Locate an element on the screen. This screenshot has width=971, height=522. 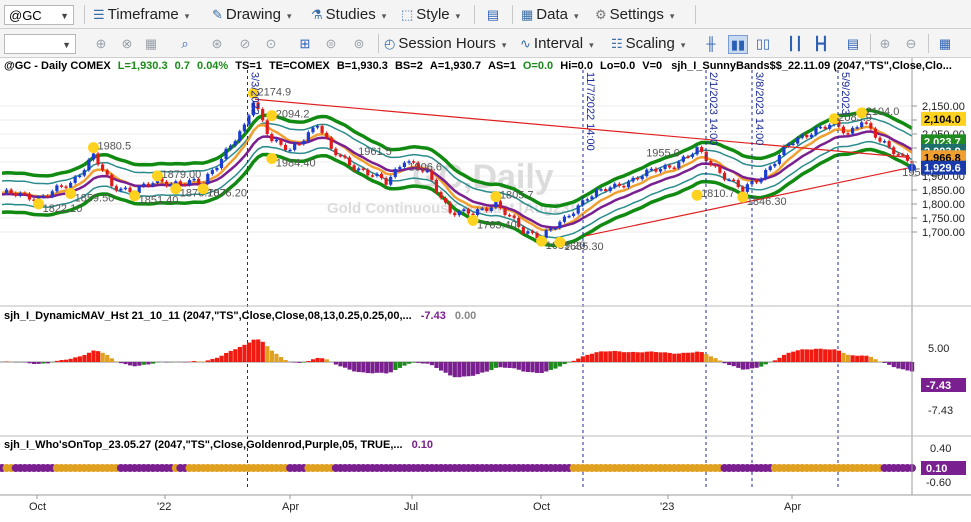
crosshair-icon: ⊕ is located at coordinates (101, 43).